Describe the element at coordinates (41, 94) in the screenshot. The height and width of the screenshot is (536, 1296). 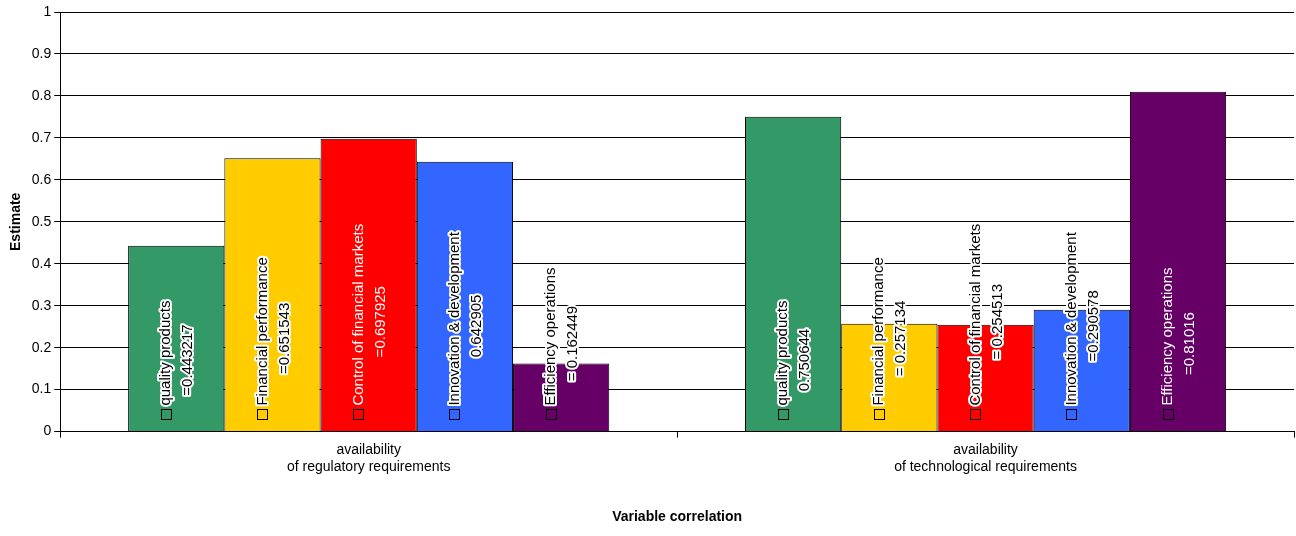
I see `y-tick-label: 0.8` at that location.